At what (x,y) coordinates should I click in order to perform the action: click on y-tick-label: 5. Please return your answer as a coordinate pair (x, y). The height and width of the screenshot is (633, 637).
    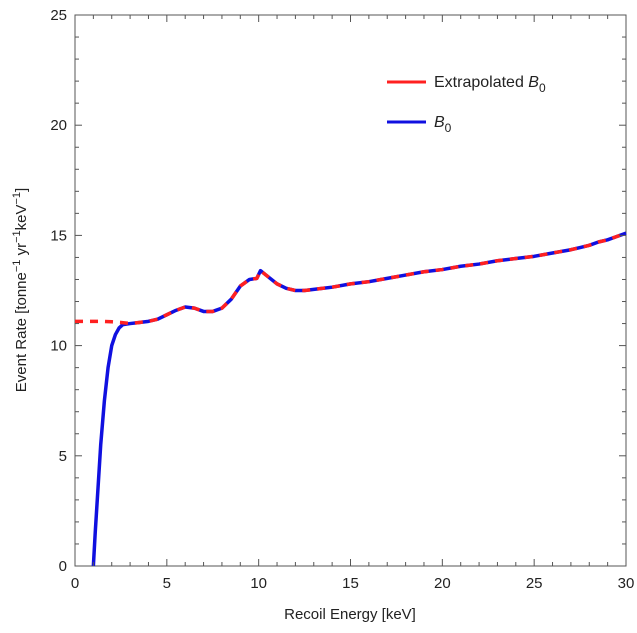
    Looking at the image, I should click on (63, 456).